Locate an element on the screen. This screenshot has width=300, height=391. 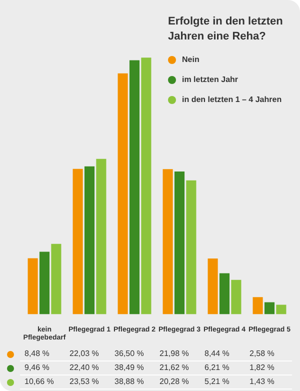
legend-label: in den letzten 1 – 4 Jahren is located at coordinates (232, 99).